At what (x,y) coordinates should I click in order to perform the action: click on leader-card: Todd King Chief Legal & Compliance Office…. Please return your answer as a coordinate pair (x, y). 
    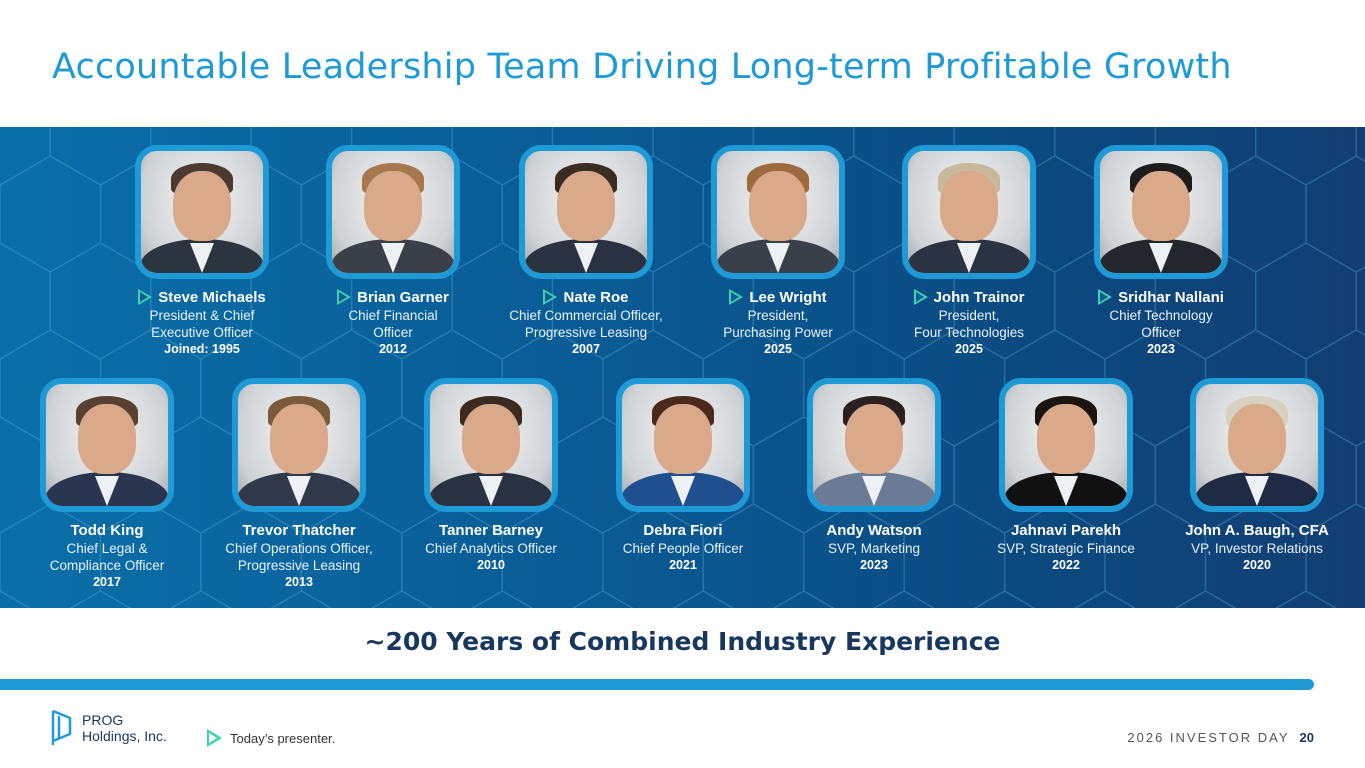
    Looking at the image, I should click on (107, 484).